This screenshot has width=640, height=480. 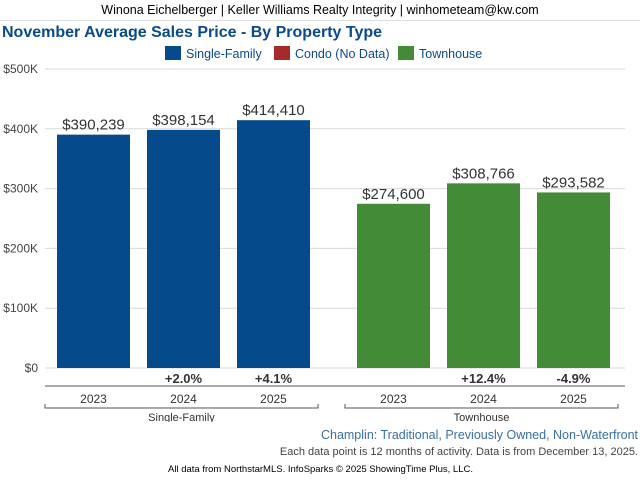 I want to click on change-percent-label: +12.4%, so click(x=483, y=378).